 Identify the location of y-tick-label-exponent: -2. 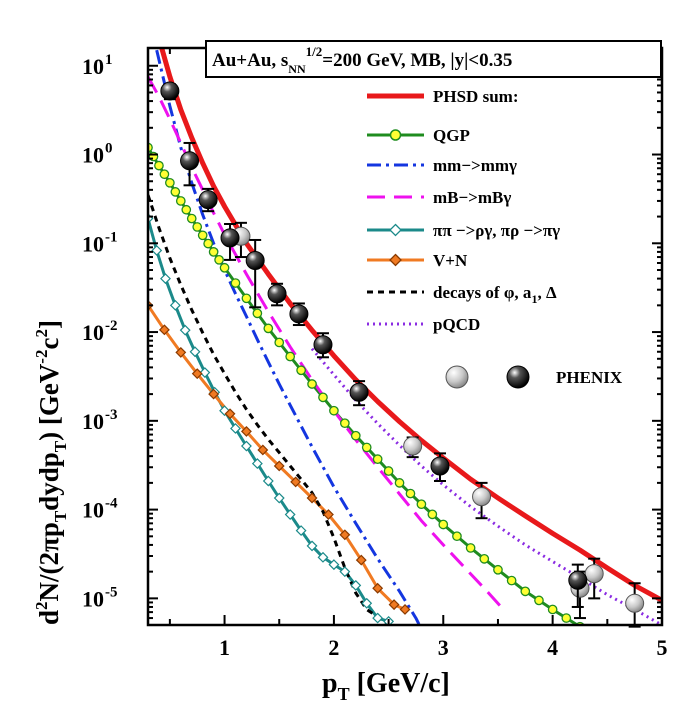
(111, 326).